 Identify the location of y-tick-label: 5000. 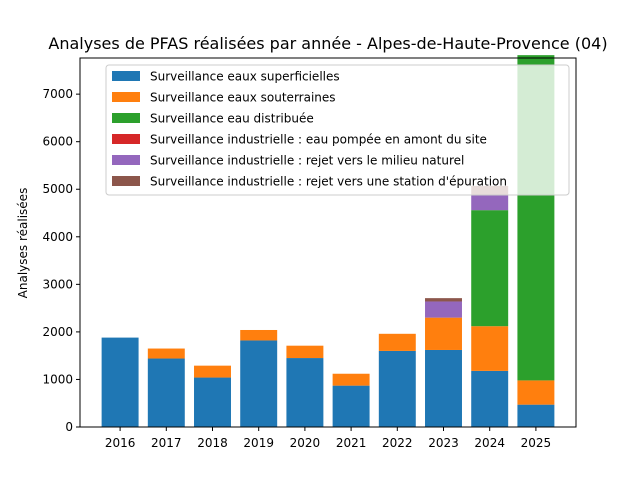
(57, 189).